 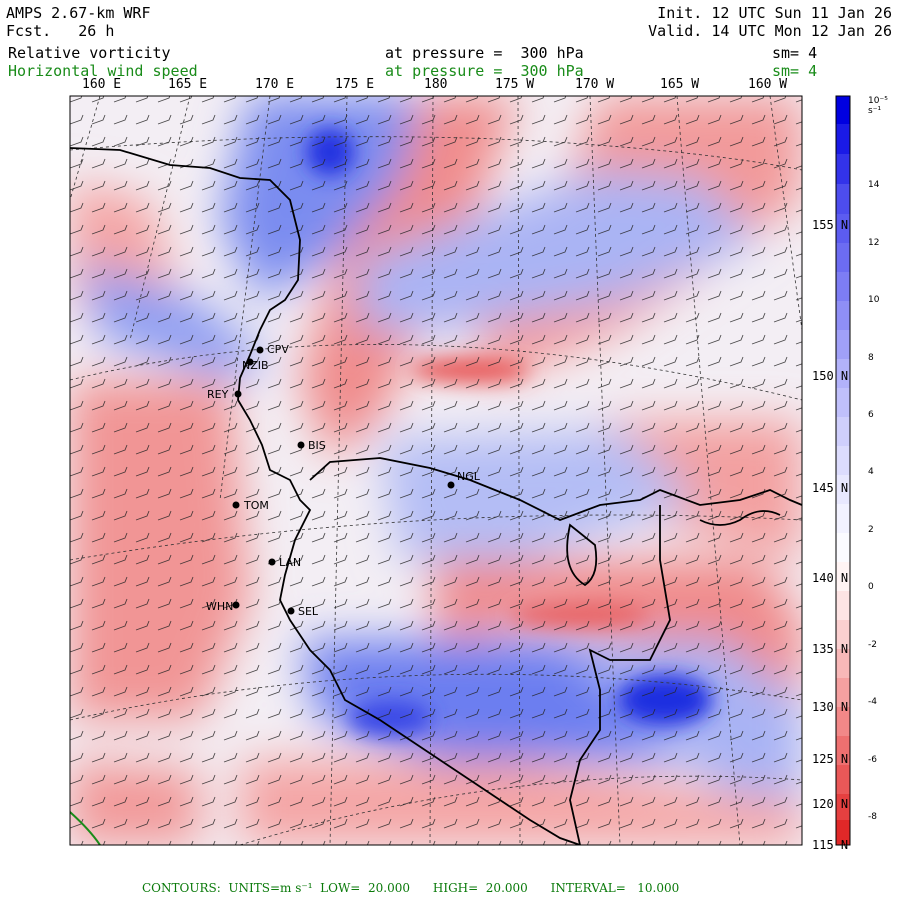 I want to click on station-label-lan: LAN, so click(x=290, y=562).